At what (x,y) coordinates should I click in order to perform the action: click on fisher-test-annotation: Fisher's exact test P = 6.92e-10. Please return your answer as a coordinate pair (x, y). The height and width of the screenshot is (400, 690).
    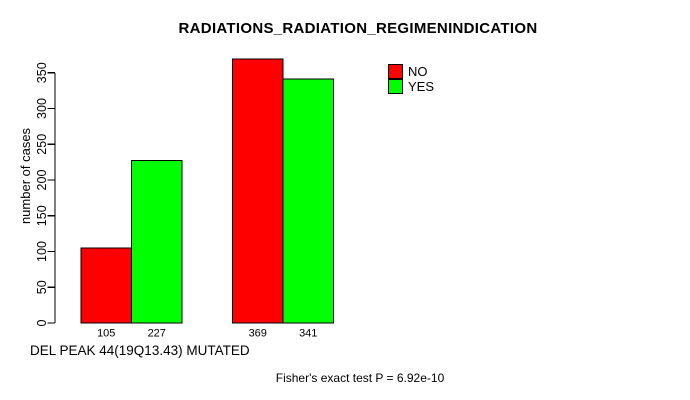
    Looking at the image, I should click on (360, 378).